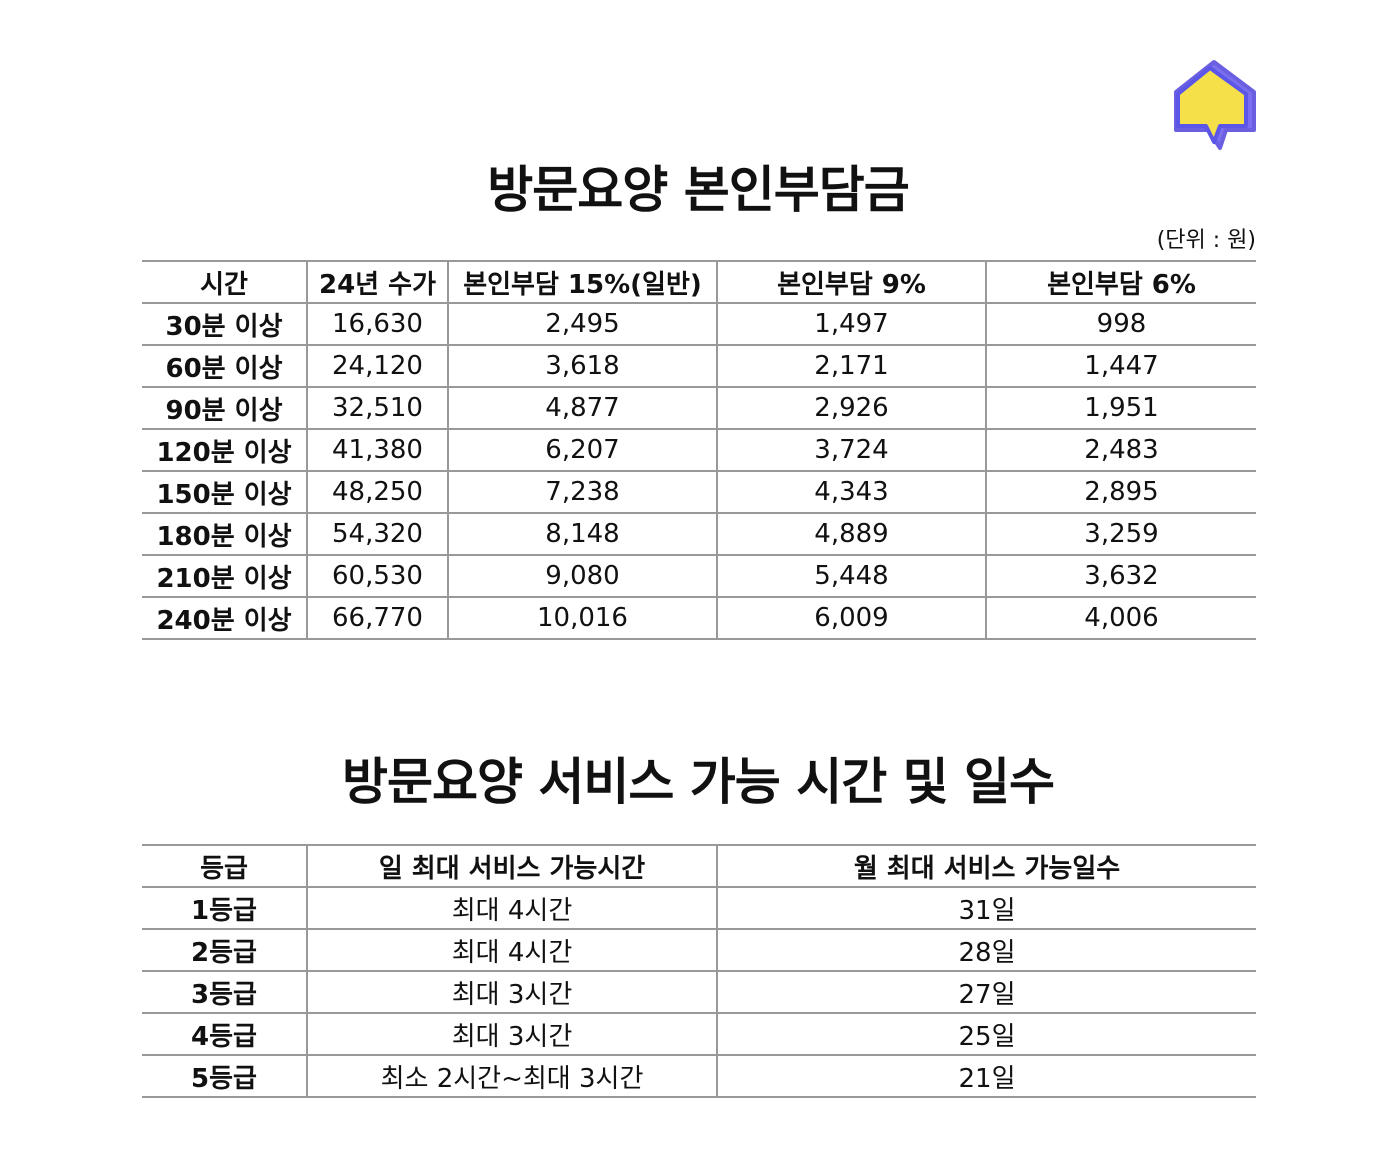 The width and height of the screenshot is (1396, 1160). Describe the element at coordinates (377, 618) in the screenshot. I see `cell: 66,770` at that location.